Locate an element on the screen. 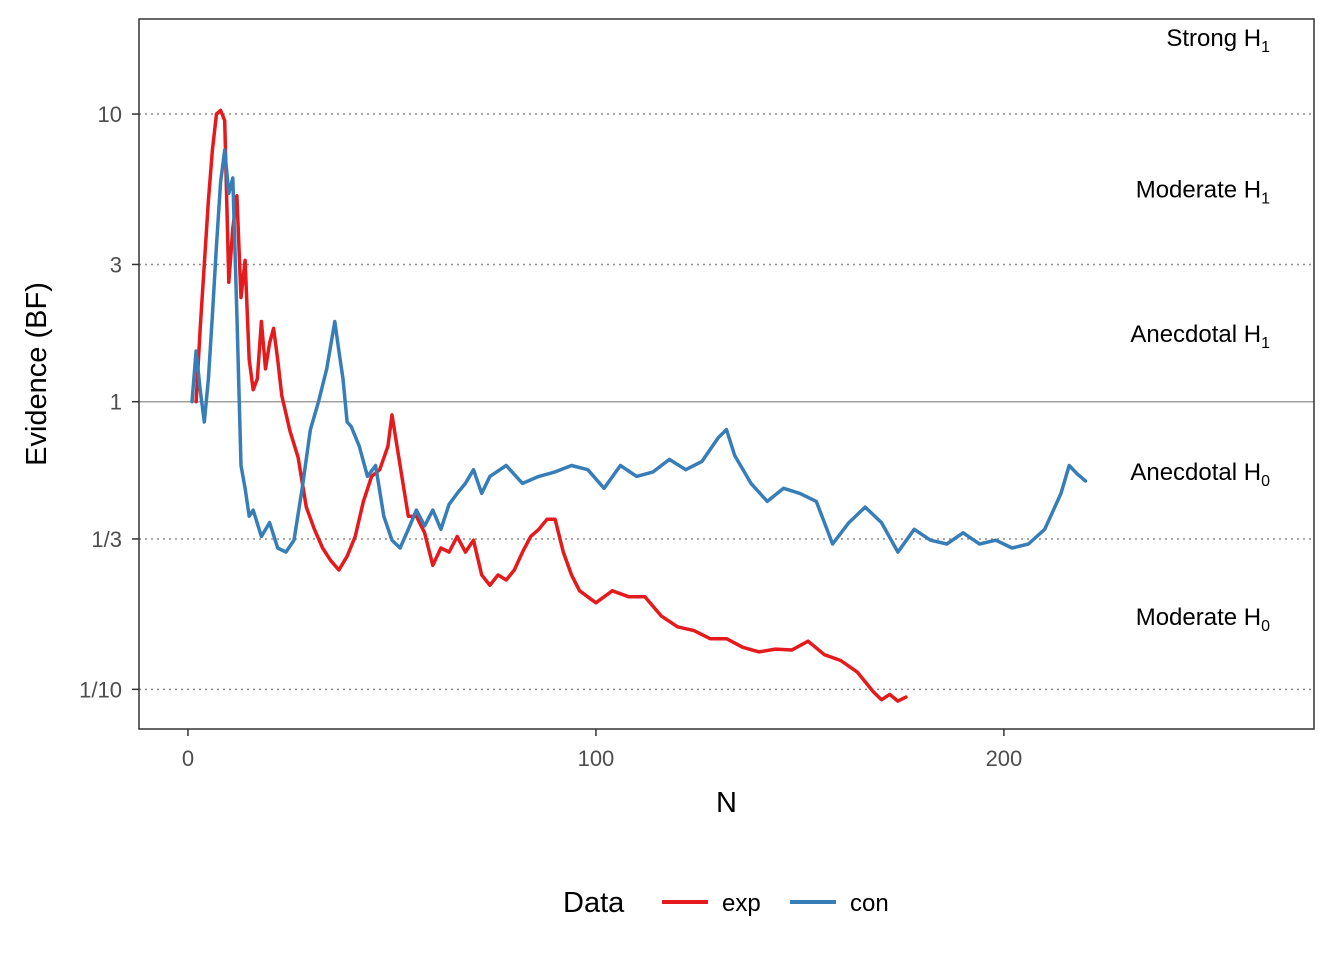 This screenshot has height=960, width=1344. region-label: Moderate H0 is located at coordinates (1203, 619).